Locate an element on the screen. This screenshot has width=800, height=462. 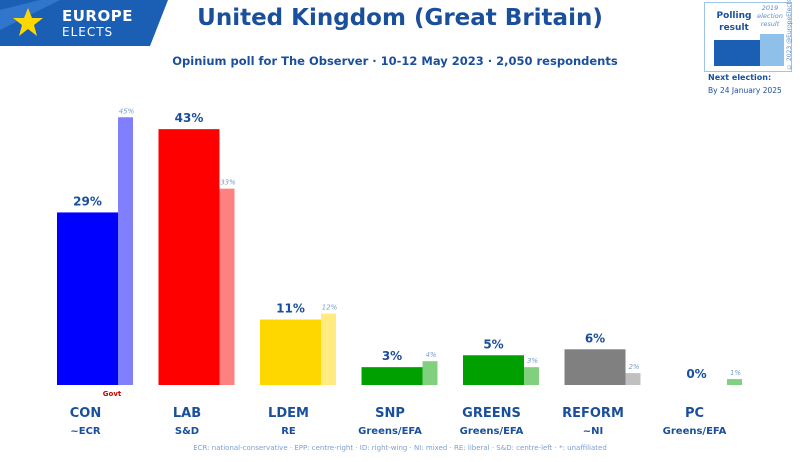
value-label-snp: 3% is located at coordinates (392, 356).